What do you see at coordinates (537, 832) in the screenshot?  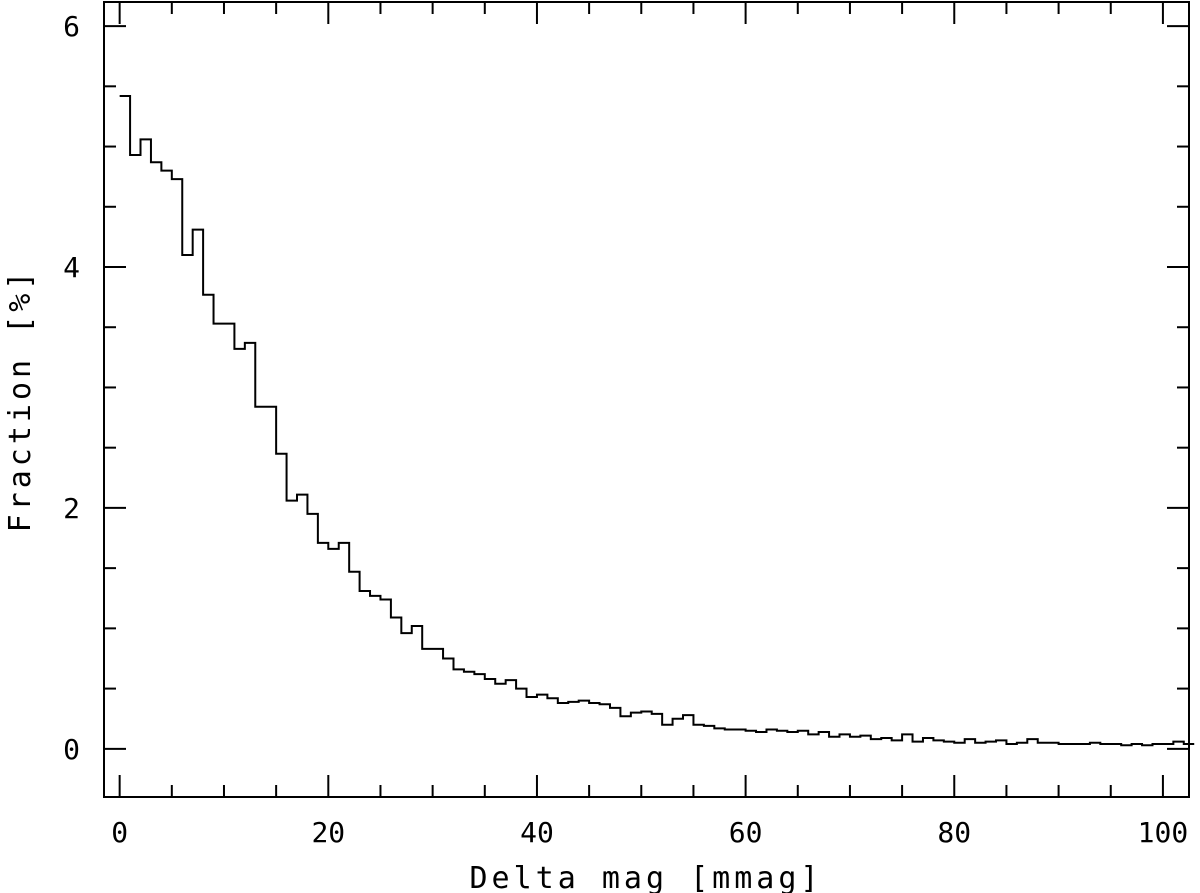 I see `x-tick-label: 40` at bounding box center [537, 832].